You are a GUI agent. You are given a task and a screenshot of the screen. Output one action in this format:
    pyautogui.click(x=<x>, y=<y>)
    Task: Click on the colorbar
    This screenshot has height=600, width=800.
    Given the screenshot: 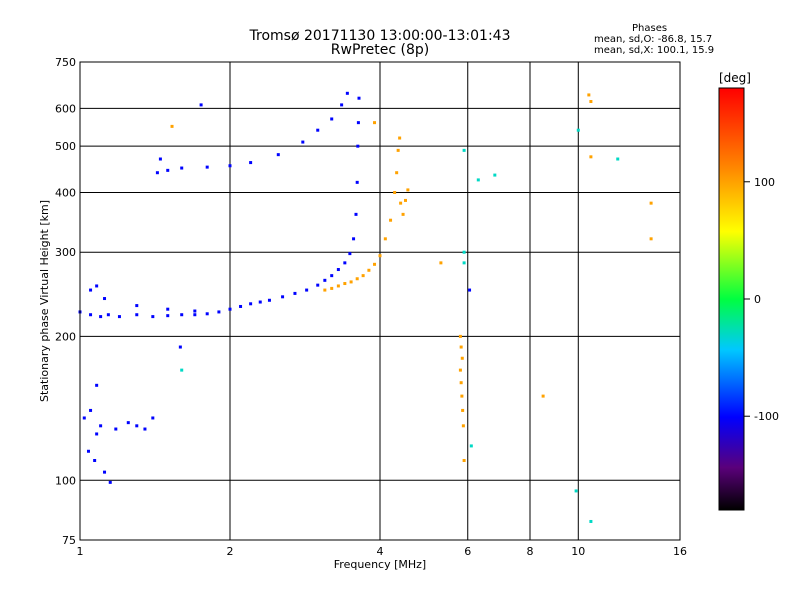 What is the action you would take?
    pyautogui.click(x=731, y=299)
    